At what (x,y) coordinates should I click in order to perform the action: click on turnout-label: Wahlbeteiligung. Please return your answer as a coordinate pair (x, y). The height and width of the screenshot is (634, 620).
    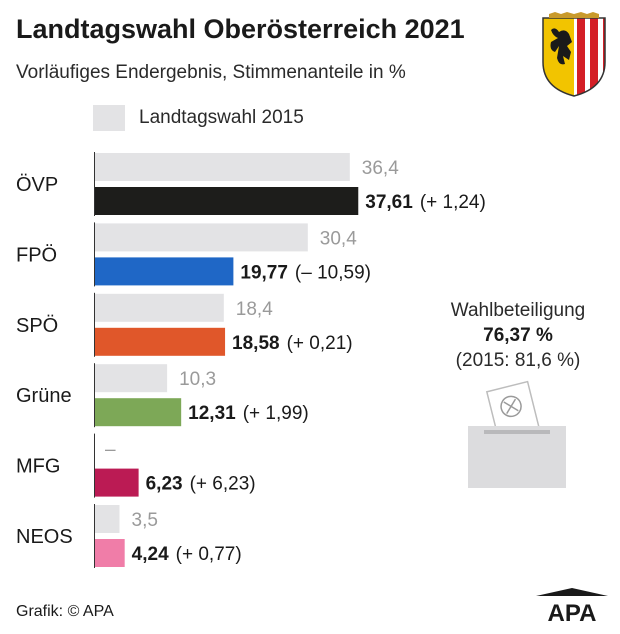
    Looking at the image, I should click on (518, 310).